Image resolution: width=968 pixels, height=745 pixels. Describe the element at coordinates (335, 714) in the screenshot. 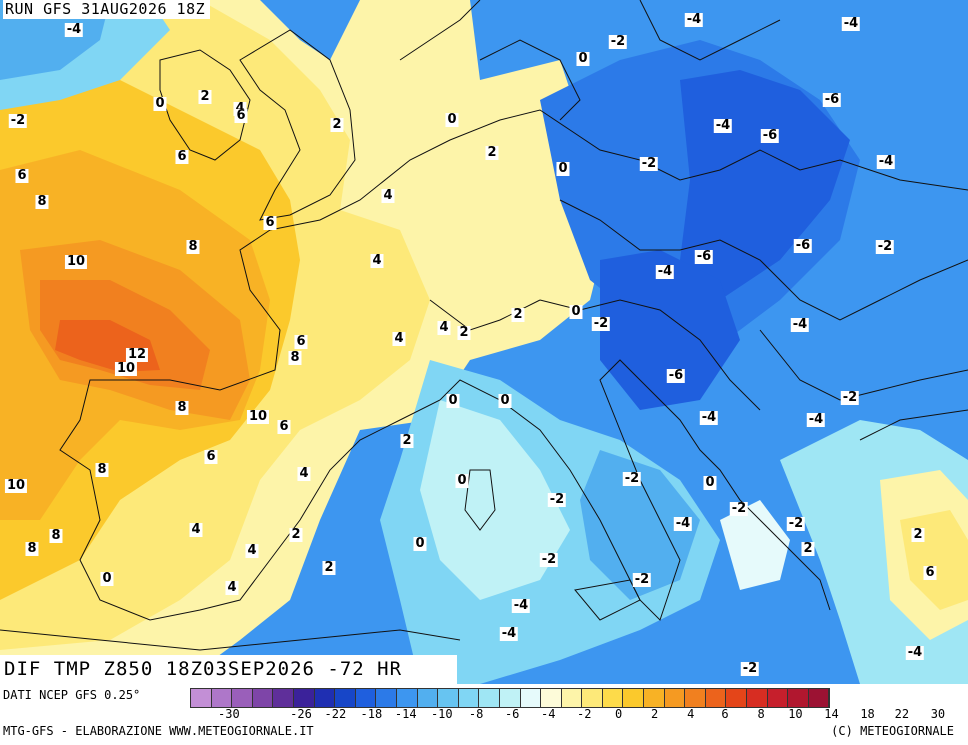

I see `legend-tick-label: -22` at that location.